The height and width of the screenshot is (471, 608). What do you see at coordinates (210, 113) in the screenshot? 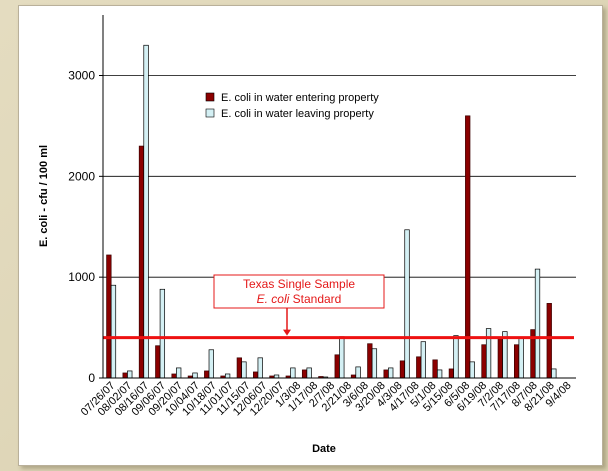
I see `legend-swatch-leaving` at bounding box center [210, 113].